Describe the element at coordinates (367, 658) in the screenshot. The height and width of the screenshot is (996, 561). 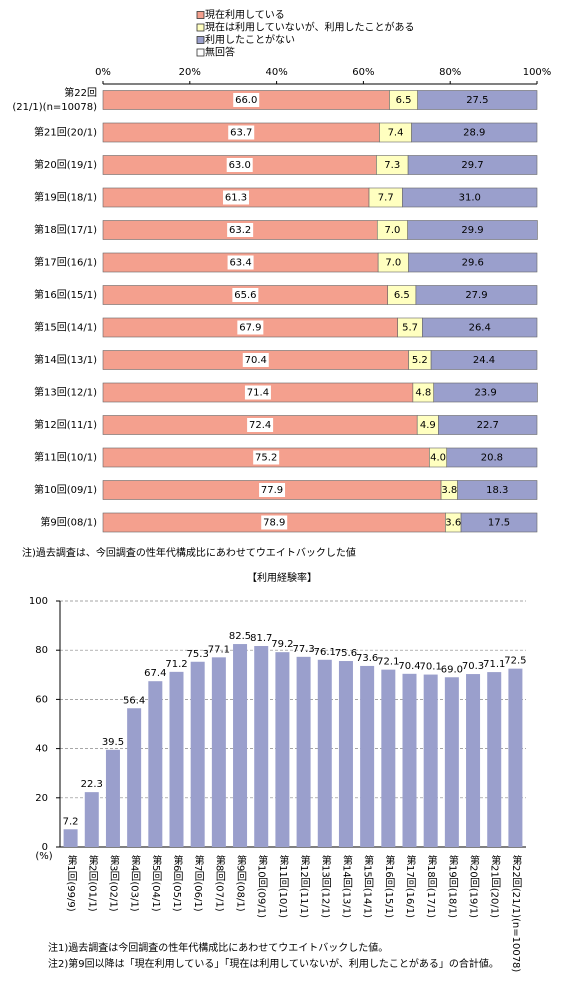
I see `value-label: 73.6` at that location.